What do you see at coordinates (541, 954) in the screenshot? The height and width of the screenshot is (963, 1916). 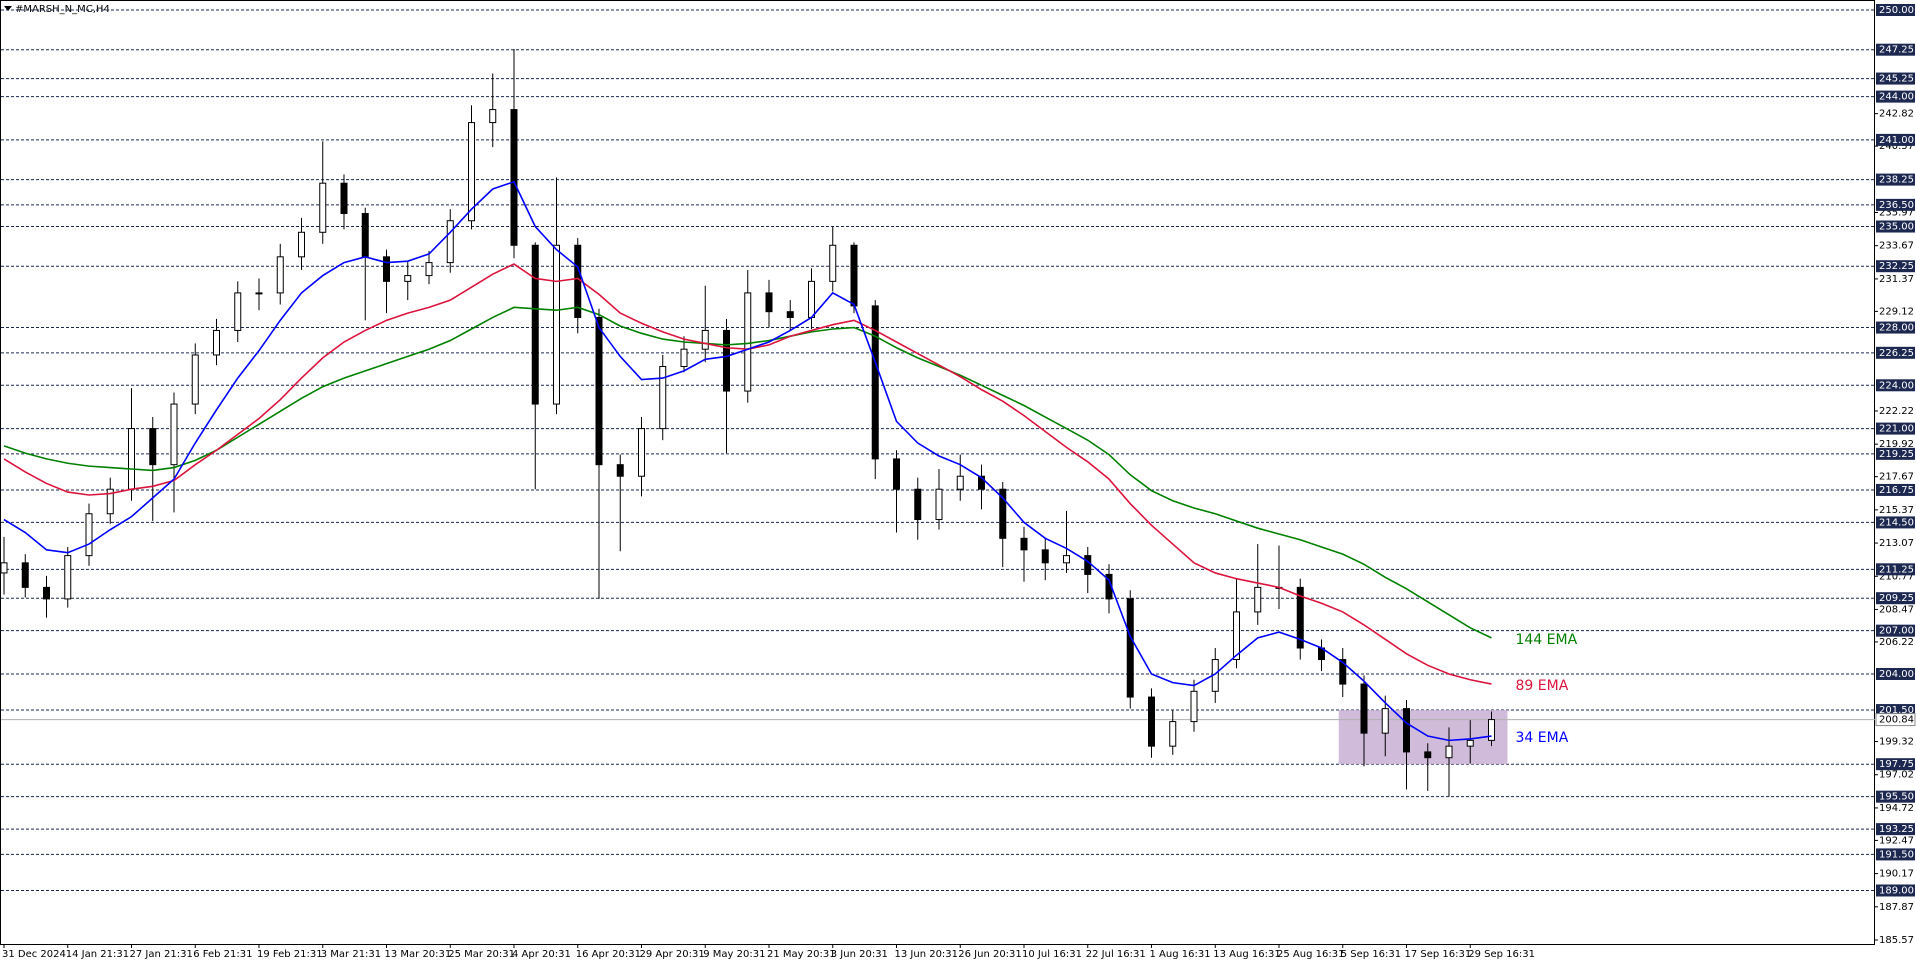 I see `x-tick-label: 4 Apr 20:31` at bounding box center [541, 954].